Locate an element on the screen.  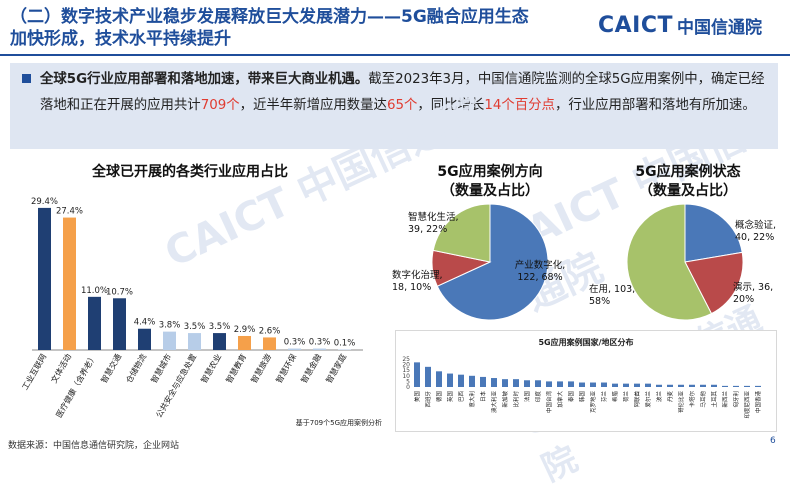
country-tick-label: 加拿大 is located at coordinates (560, 399).